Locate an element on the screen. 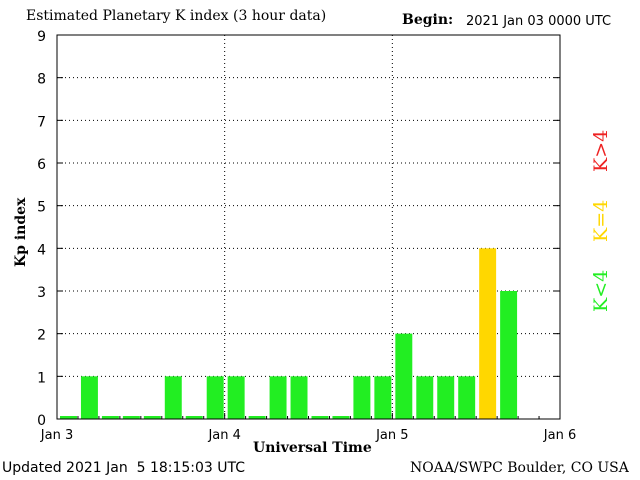  legend-k-above-4: K>4 is located at coordinates (601, 150).